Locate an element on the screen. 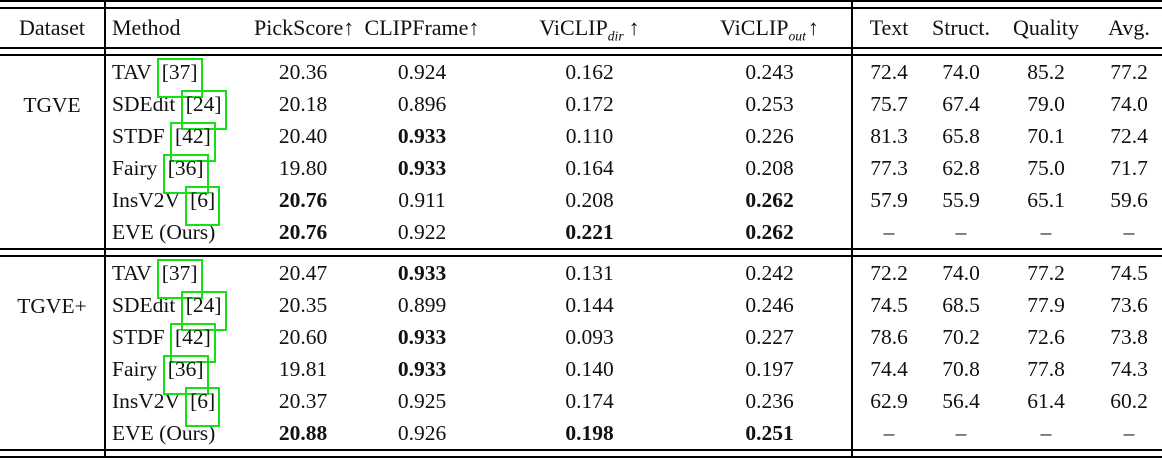 The height and width of the screenshot is (460, 1162). cell-quality: 65.1 is located at coordinates (1046, 199).